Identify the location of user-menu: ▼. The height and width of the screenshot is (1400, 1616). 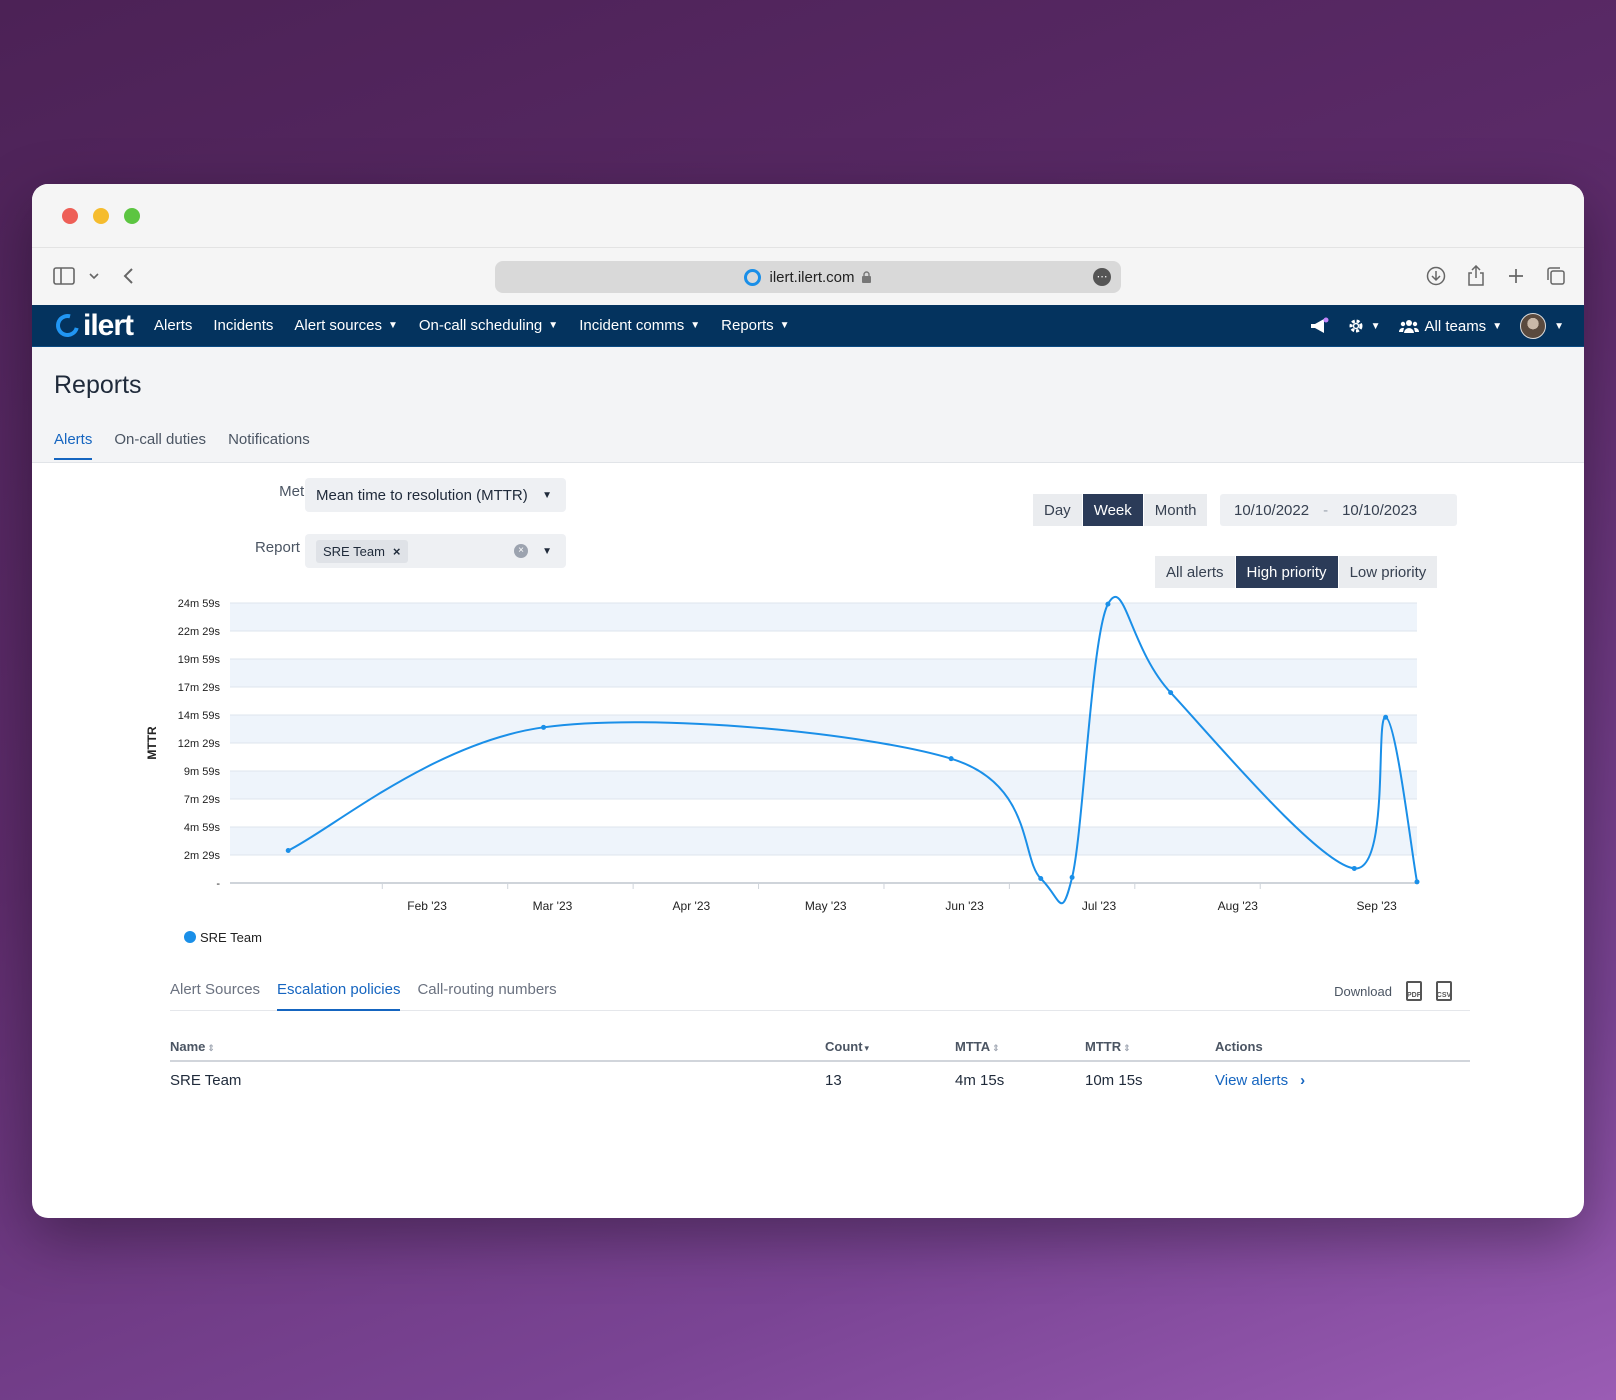
(1542, 326).